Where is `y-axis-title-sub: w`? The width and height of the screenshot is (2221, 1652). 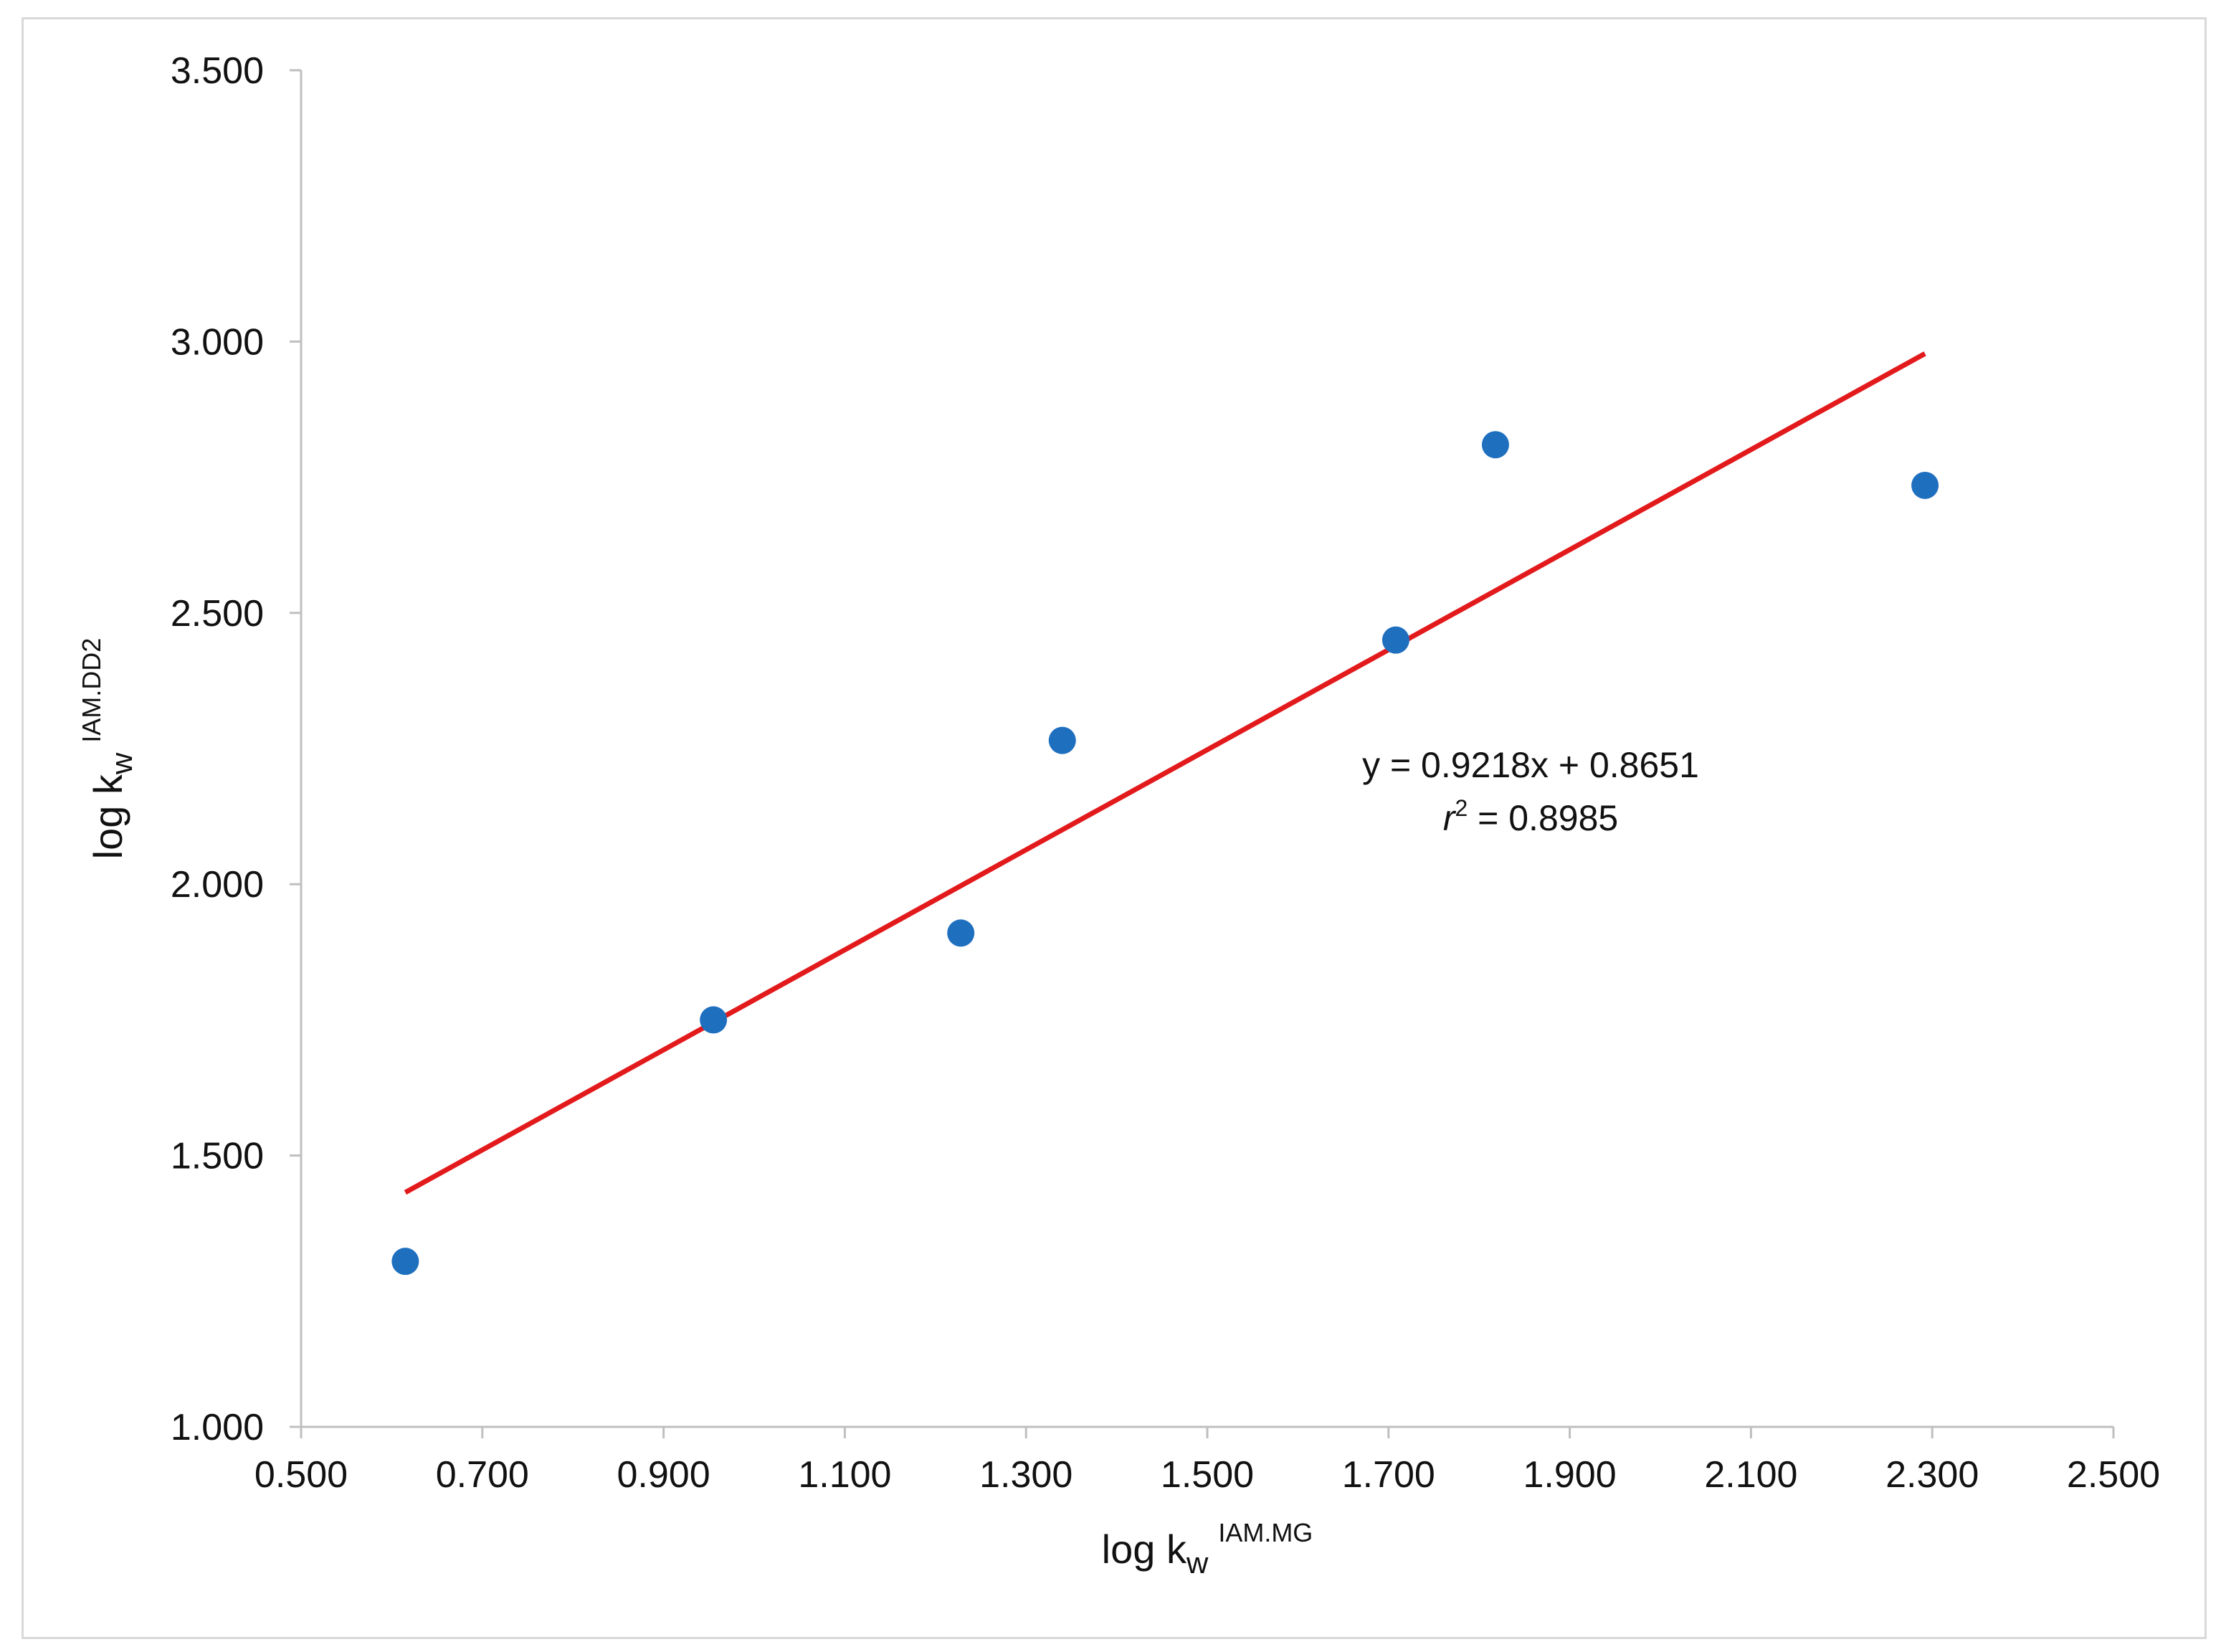 y-axis-title-sub: w is located at coordinates (121, 763).